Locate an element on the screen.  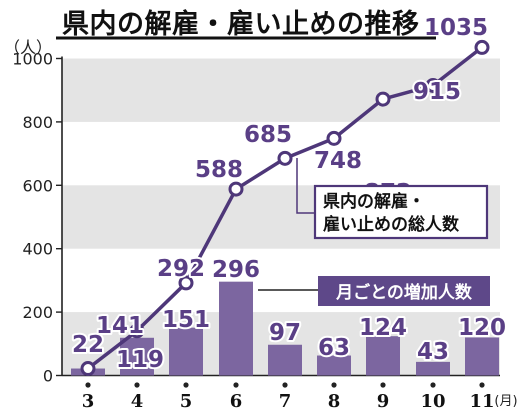
legend-line-box is located at coordinates (401, 212).